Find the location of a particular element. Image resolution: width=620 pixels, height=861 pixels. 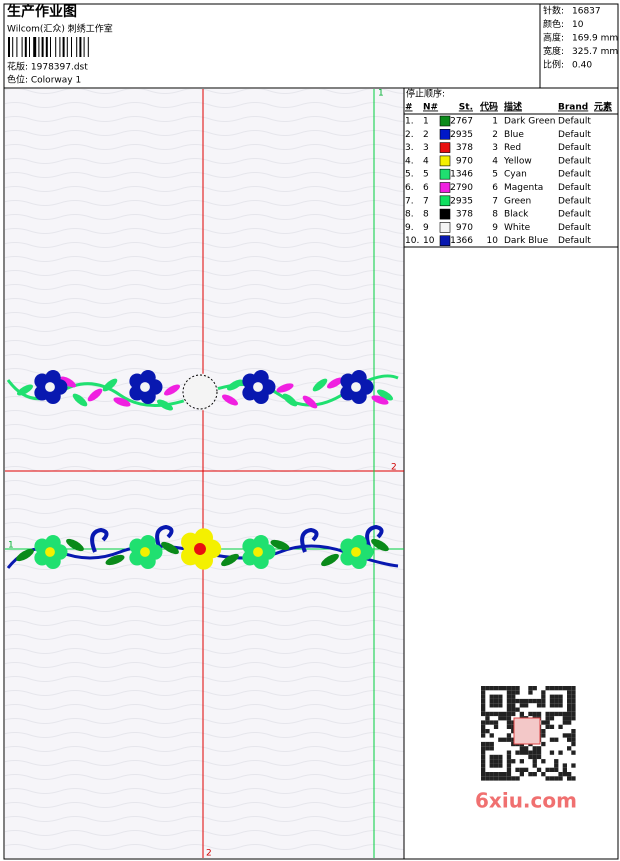

colorway: 色位: Colorway 1 is located at coordinates (44, 80).